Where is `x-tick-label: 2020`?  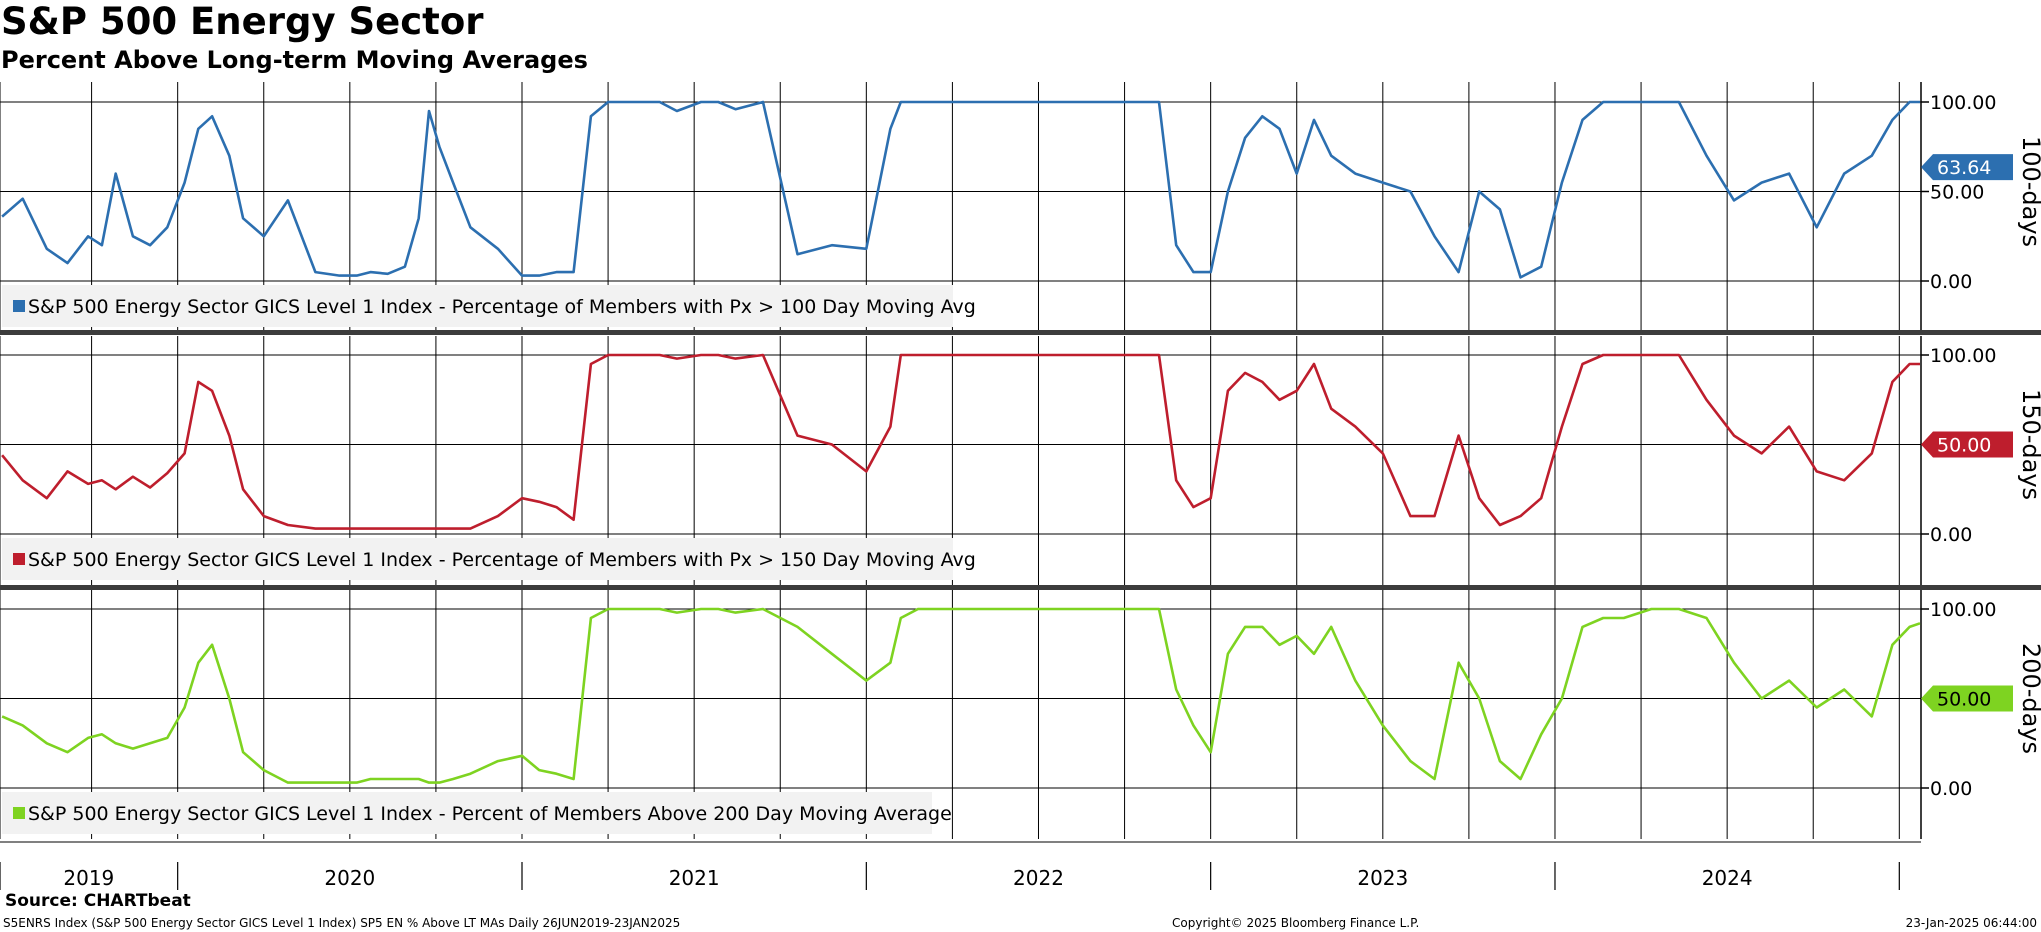 x-tick-label: 2020 is located at coordinates (349, 878).